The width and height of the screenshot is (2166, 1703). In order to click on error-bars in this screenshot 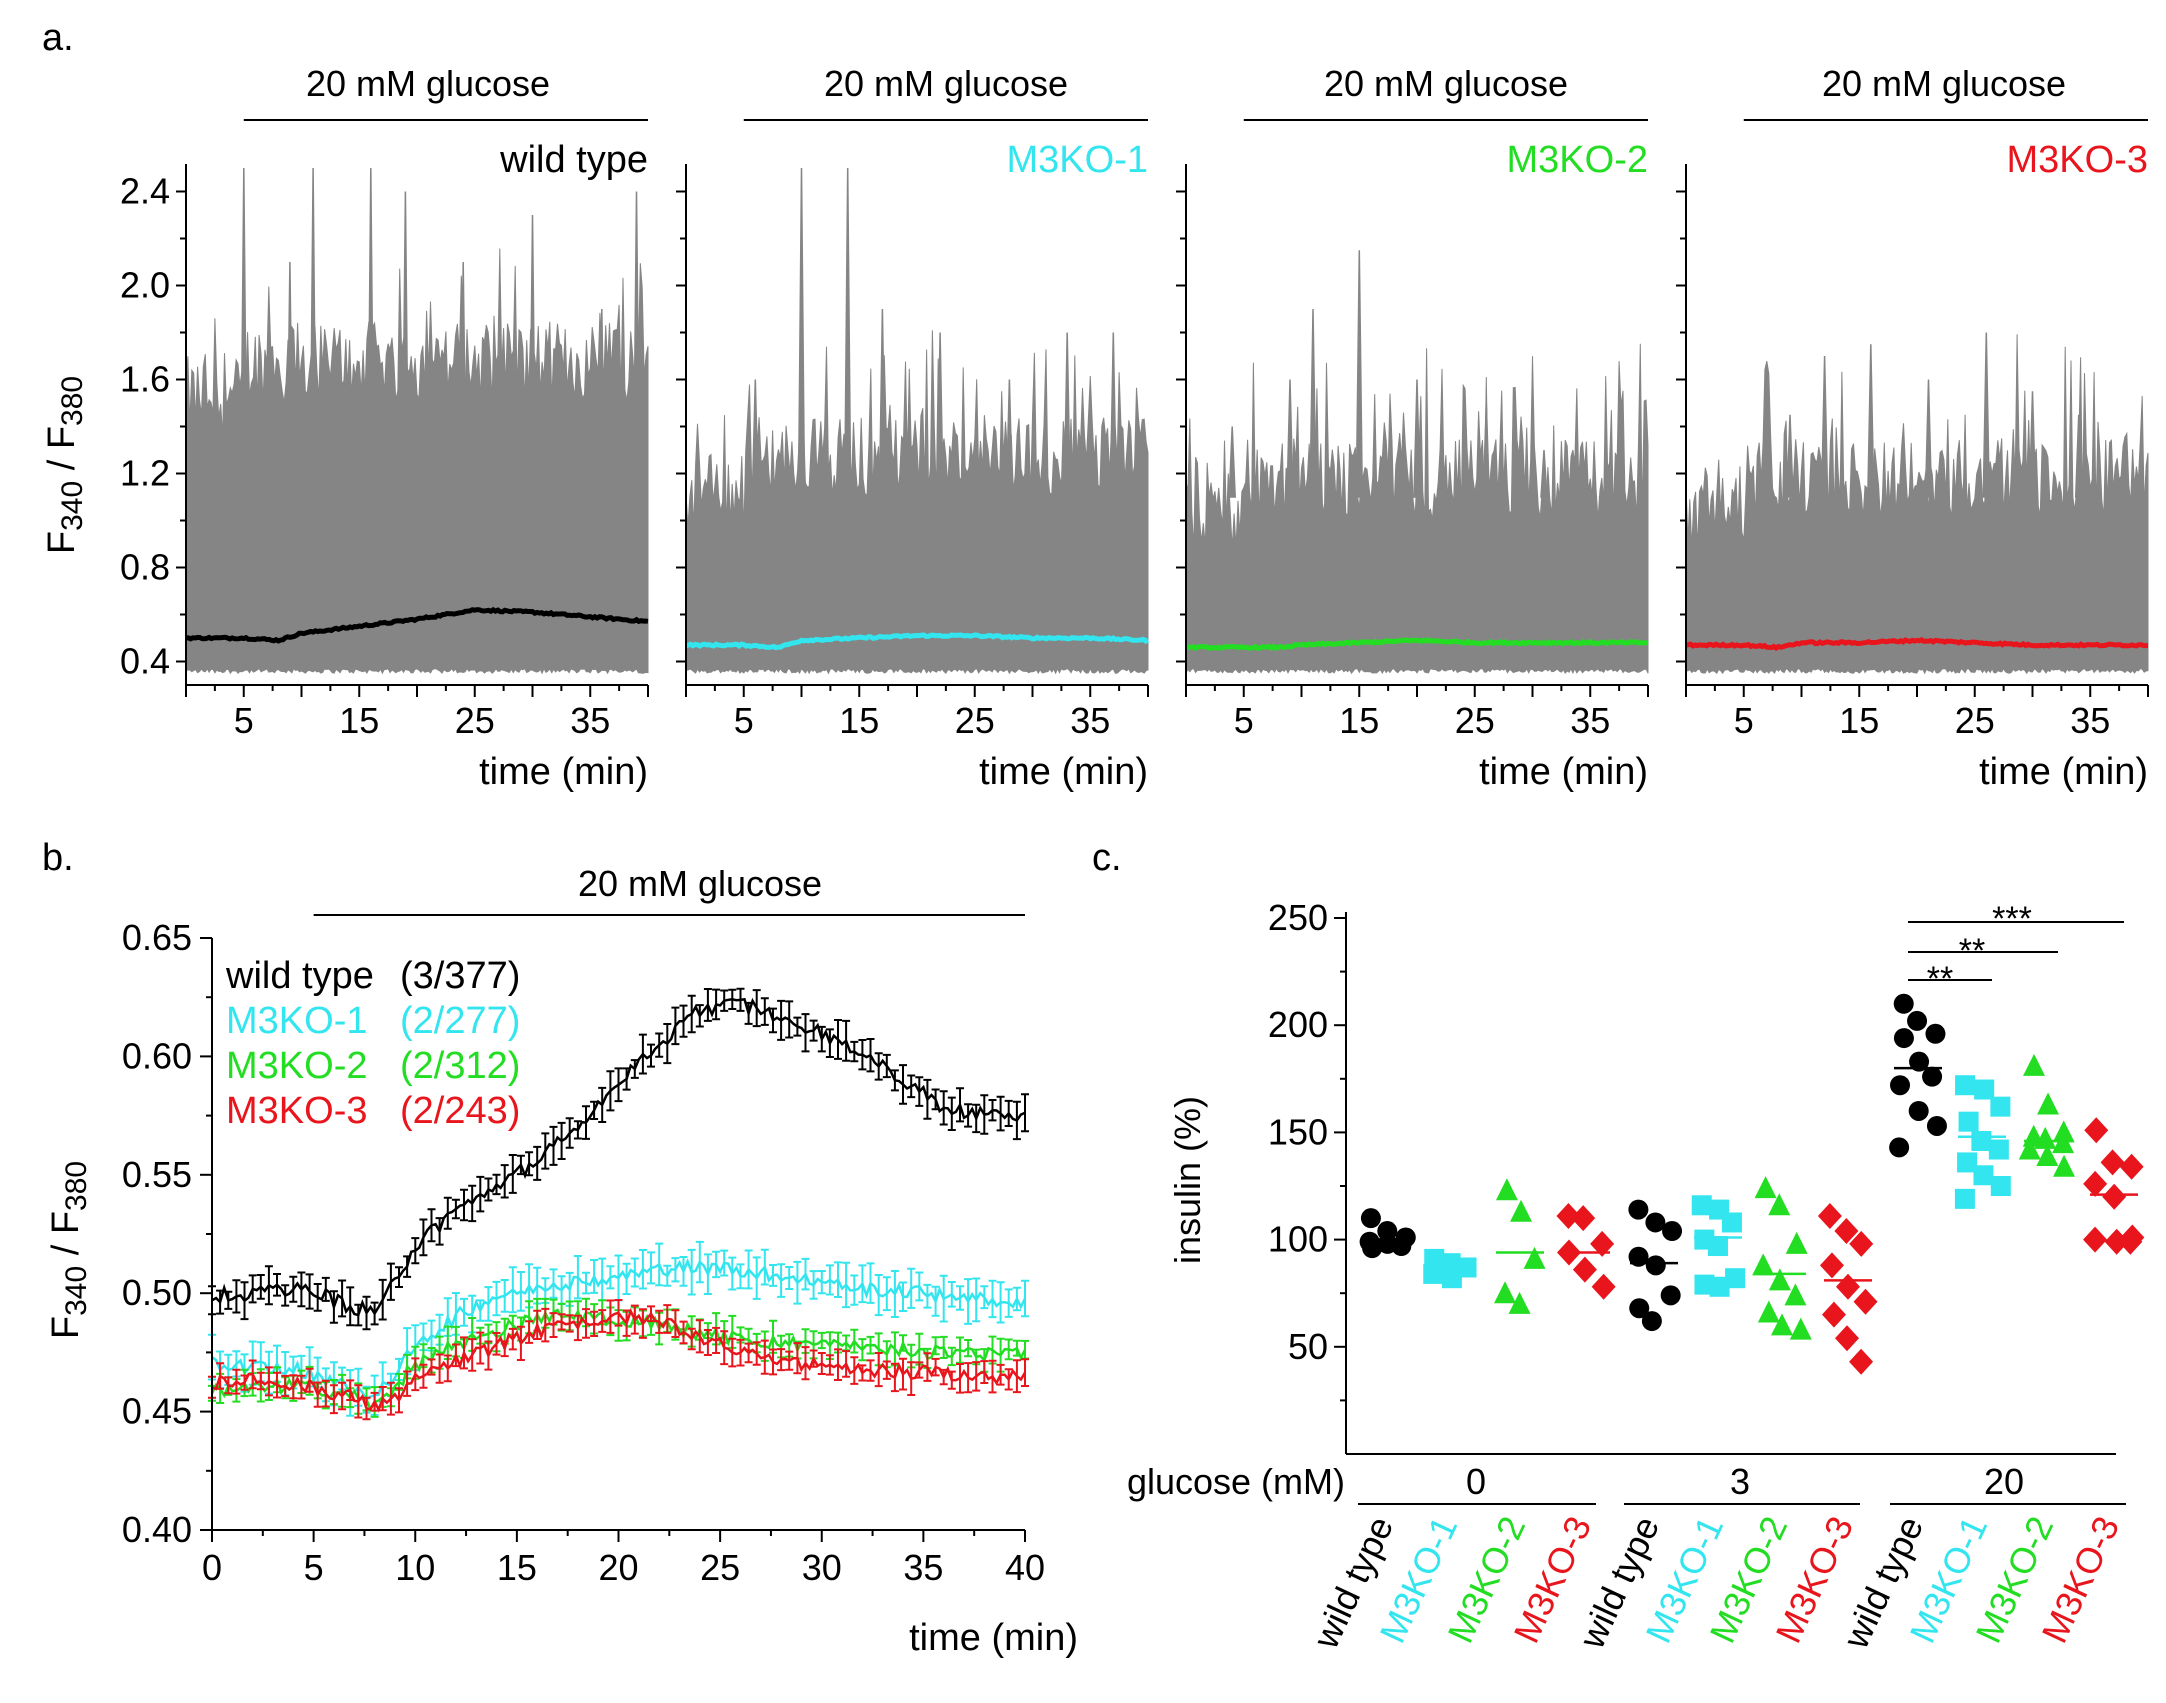, I will do `click(618, 1360)`.